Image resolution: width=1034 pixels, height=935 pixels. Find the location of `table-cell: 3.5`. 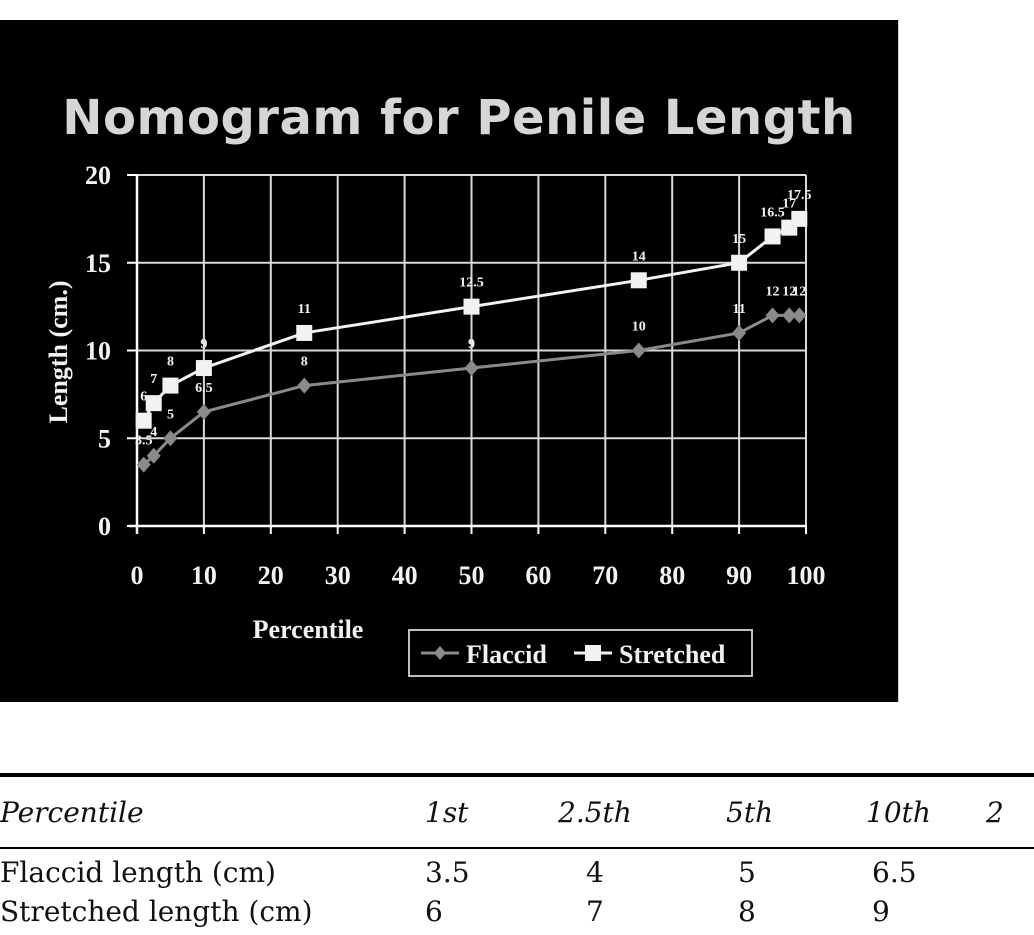

table-cell: 3.5 is located at coordinates (447, 872).